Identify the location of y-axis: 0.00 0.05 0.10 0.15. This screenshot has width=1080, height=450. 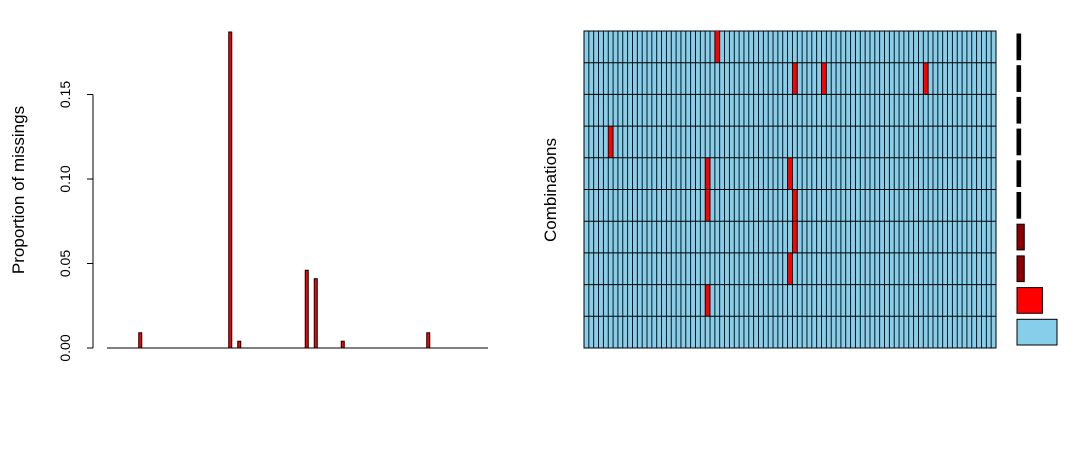
(75, 221).